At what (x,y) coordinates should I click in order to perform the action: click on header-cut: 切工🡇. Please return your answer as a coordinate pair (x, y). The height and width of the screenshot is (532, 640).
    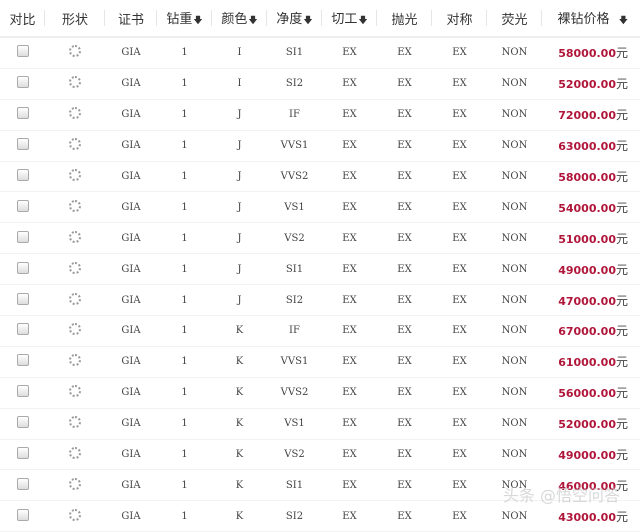
    Looking at the image, I should click on (349, 18).